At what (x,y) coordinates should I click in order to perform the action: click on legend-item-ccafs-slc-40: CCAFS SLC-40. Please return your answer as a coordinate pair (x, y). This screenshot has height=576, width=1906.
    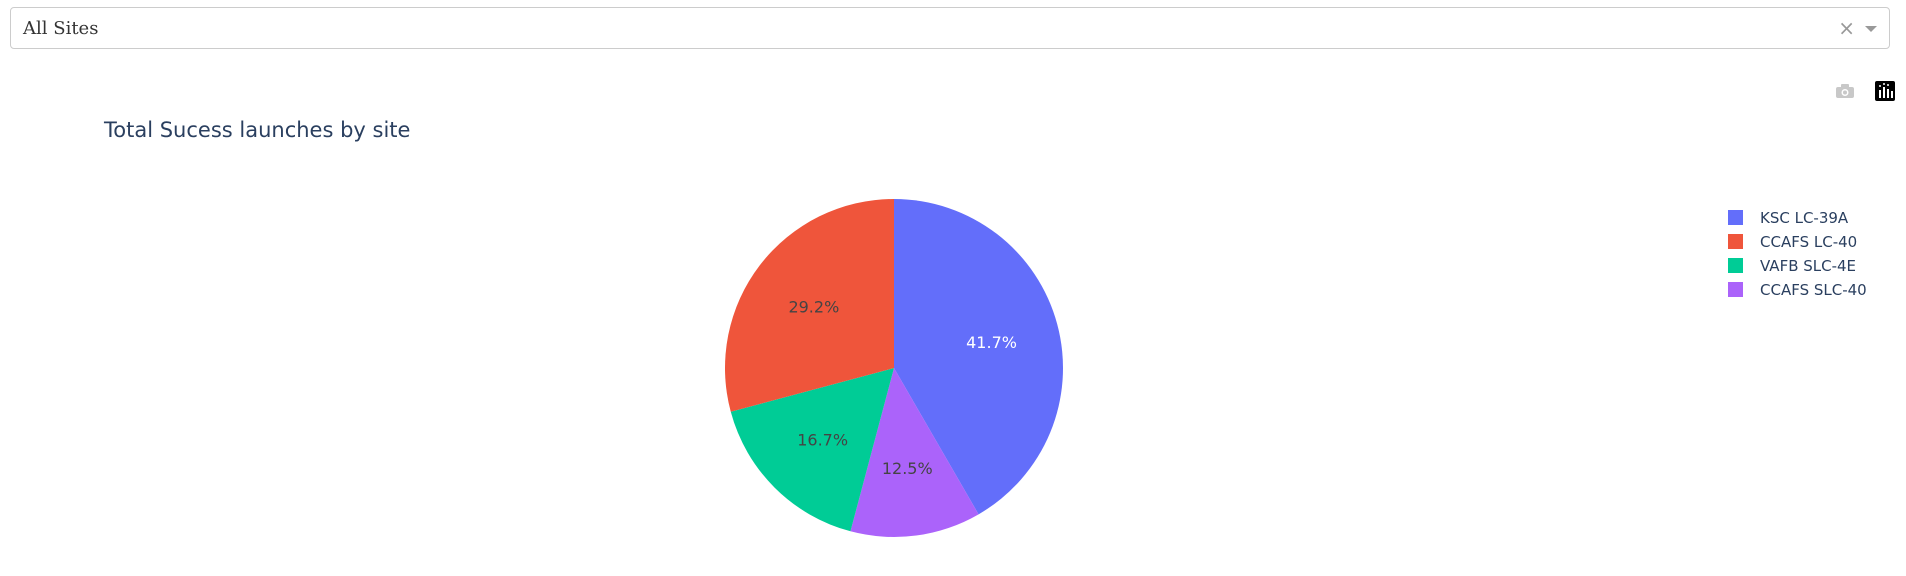
    Looking at the image, I should click on (1797, 290).